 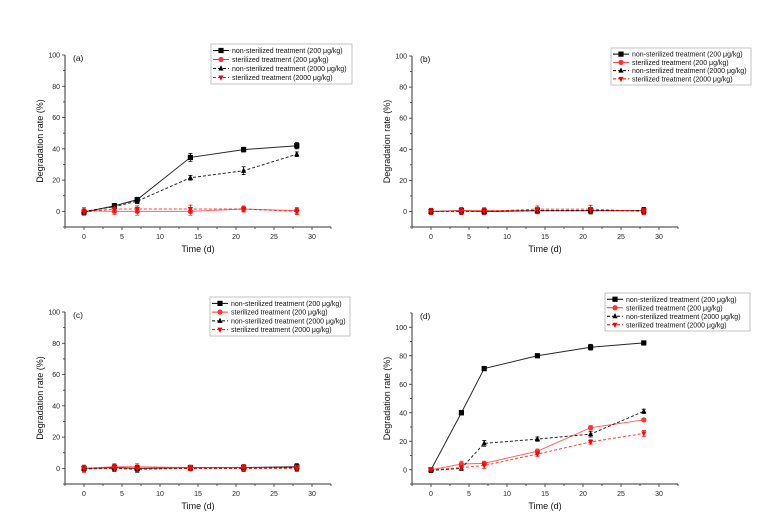 I want to click on panel-label: (c), so click(x=78, y=315).